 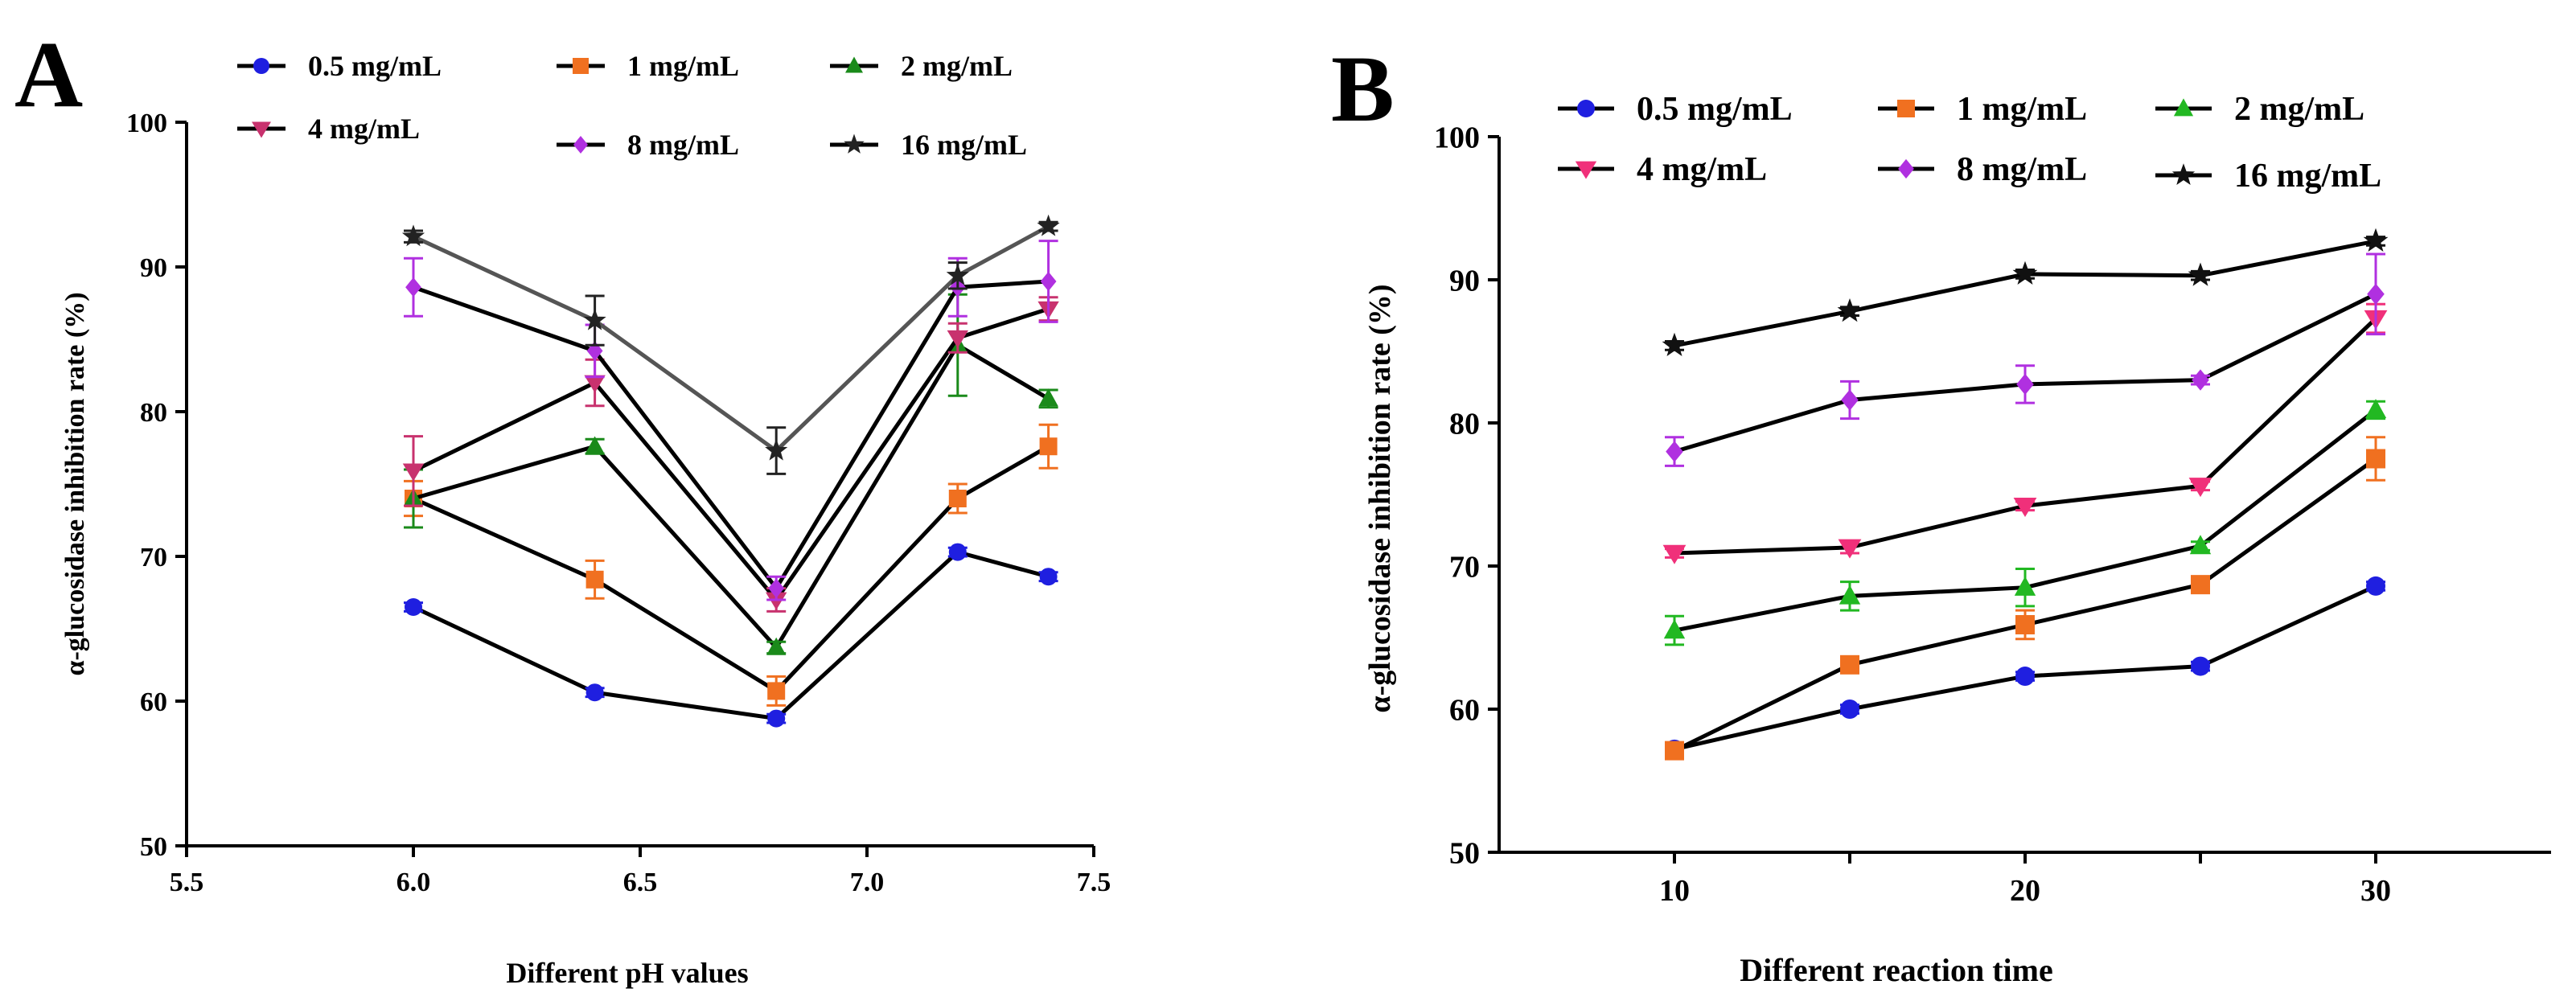 I want to click on panel-b-legend-item: 2 mg/mL, so click(x=2259, y=109).